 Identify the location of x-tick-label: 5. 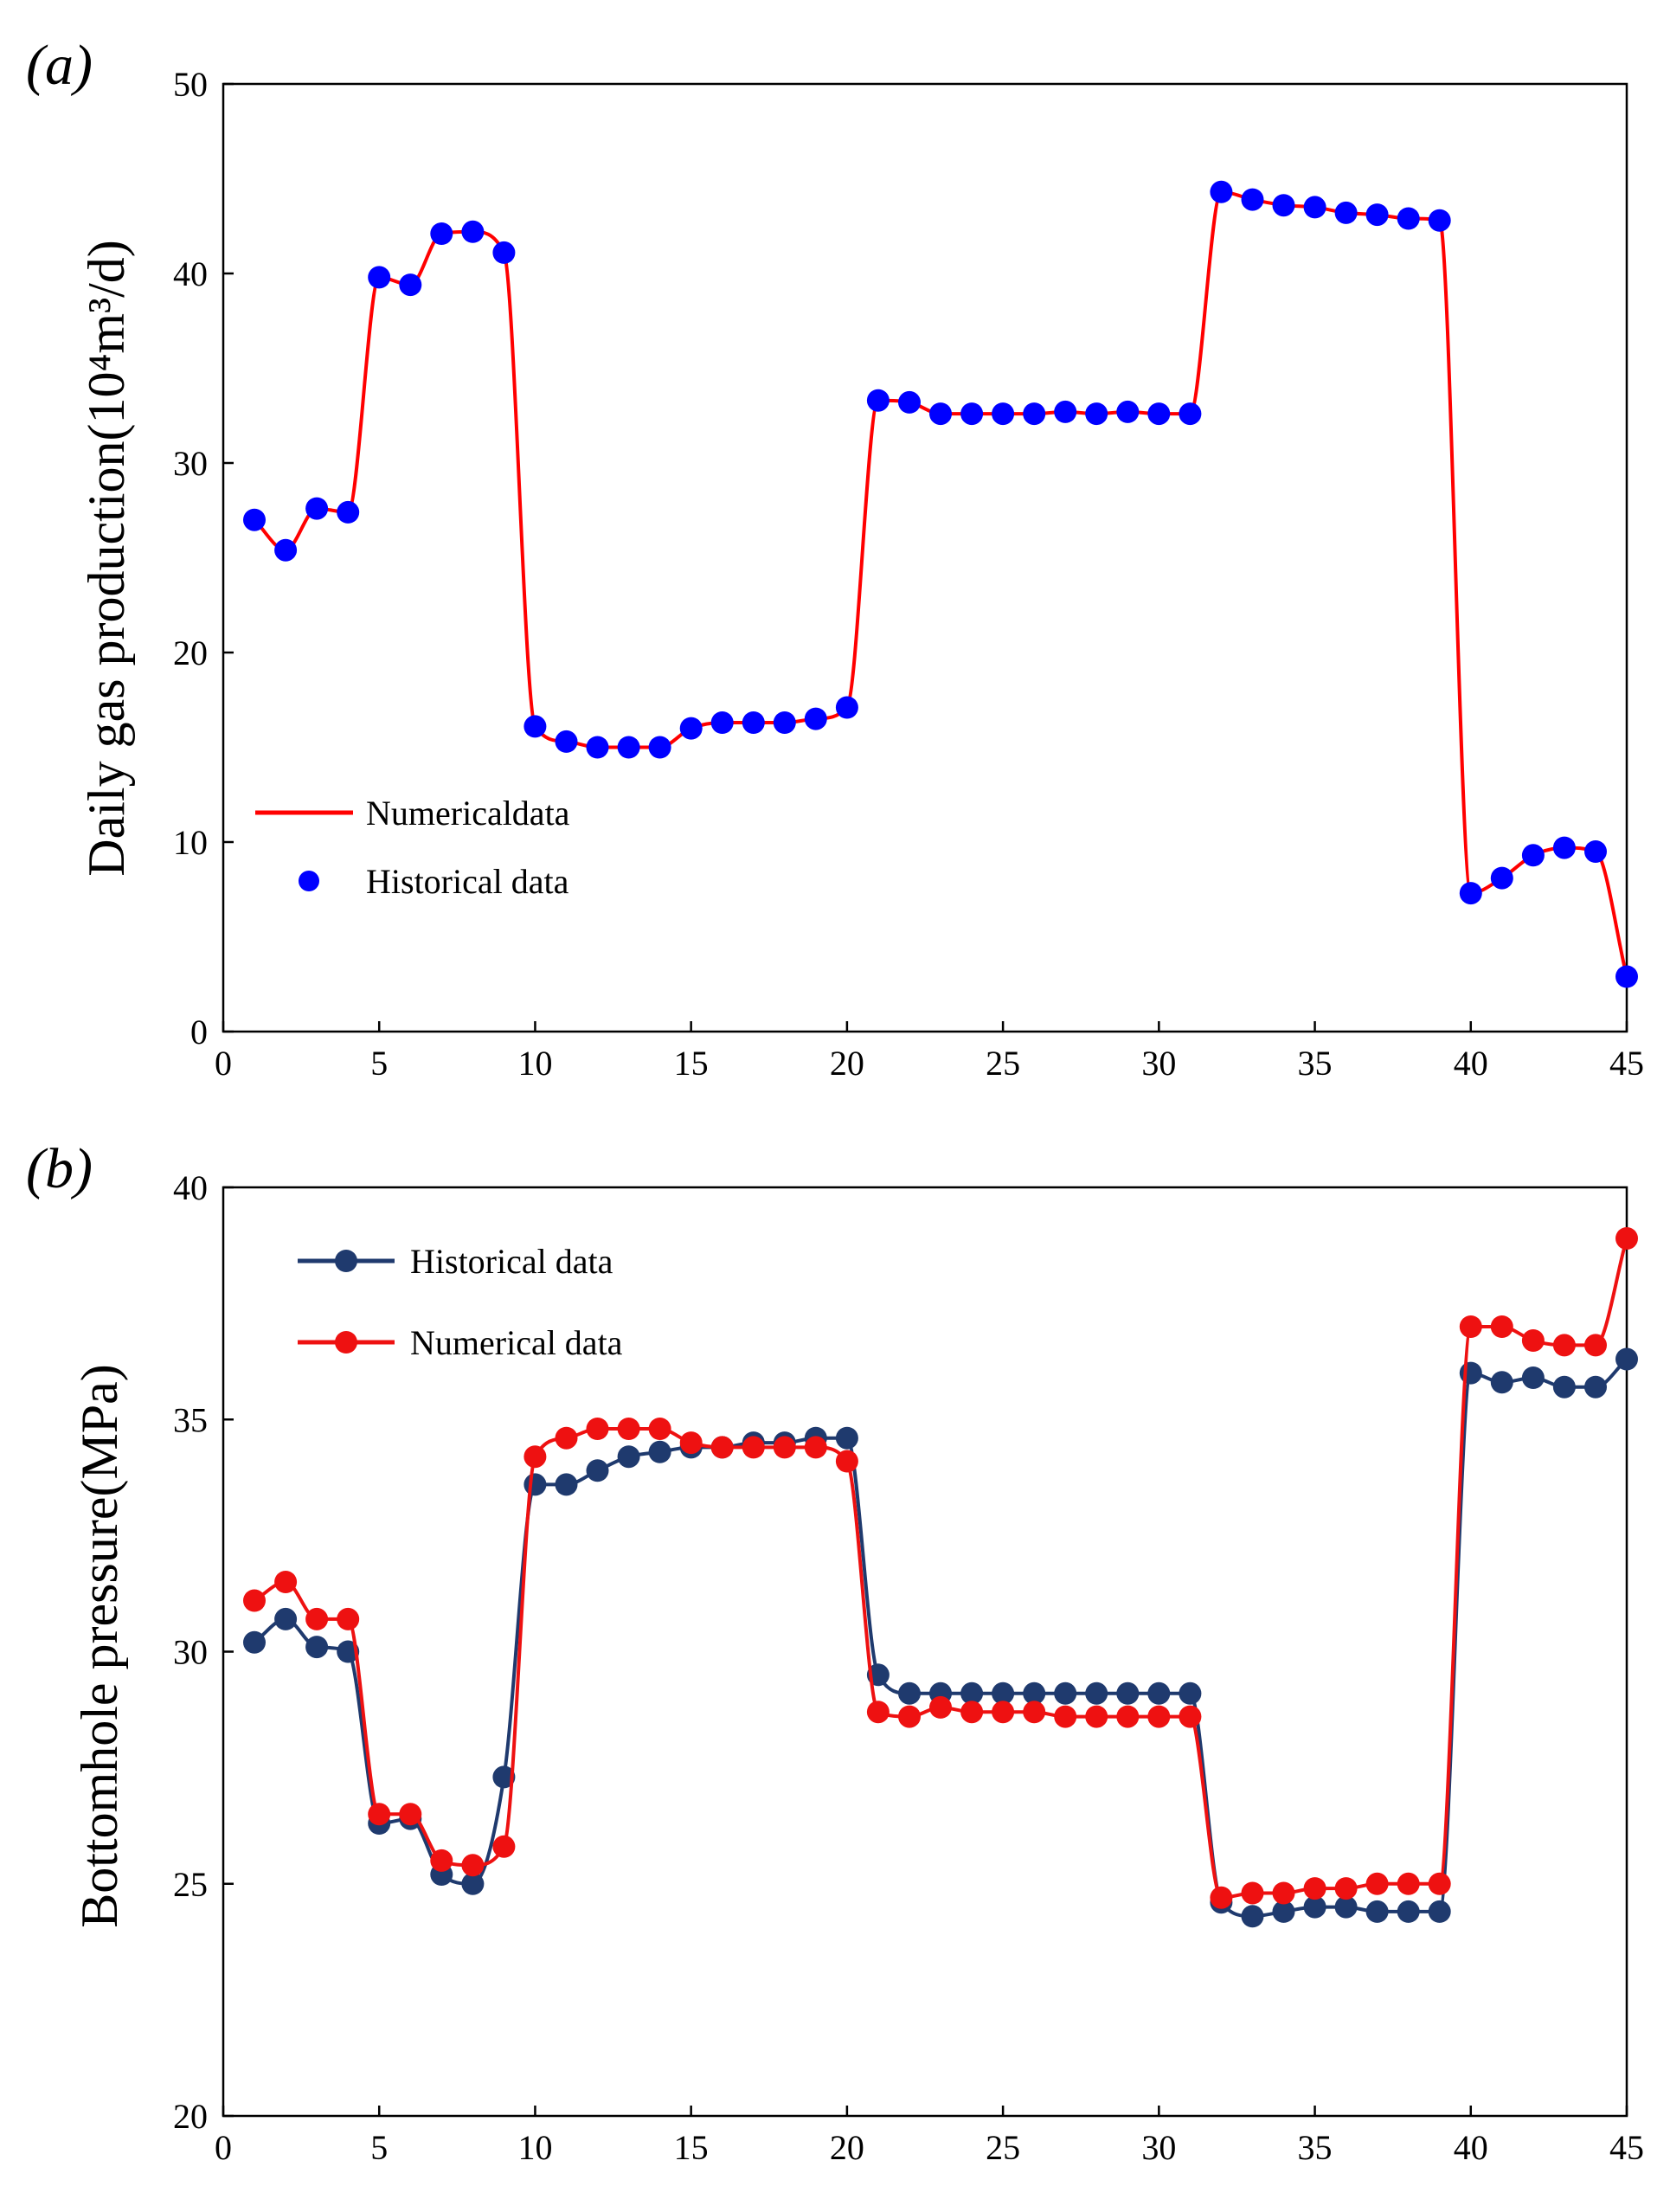
(379, 2147).